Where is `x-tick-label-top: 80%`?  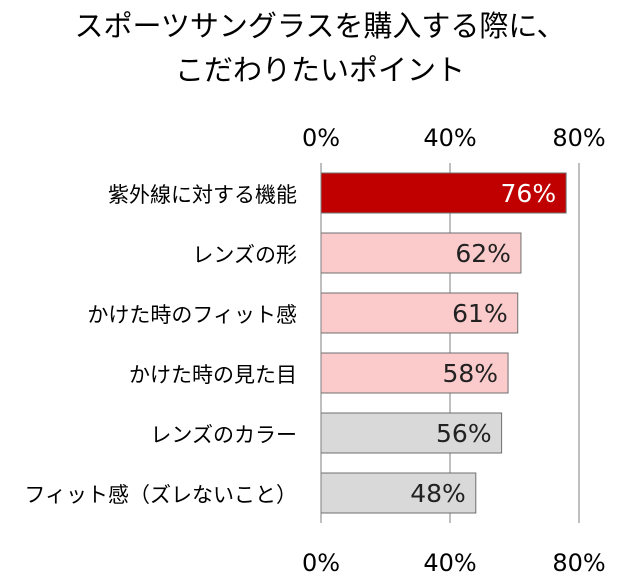 x-tick-label-top: 80% is located at coordinates (578, 138).